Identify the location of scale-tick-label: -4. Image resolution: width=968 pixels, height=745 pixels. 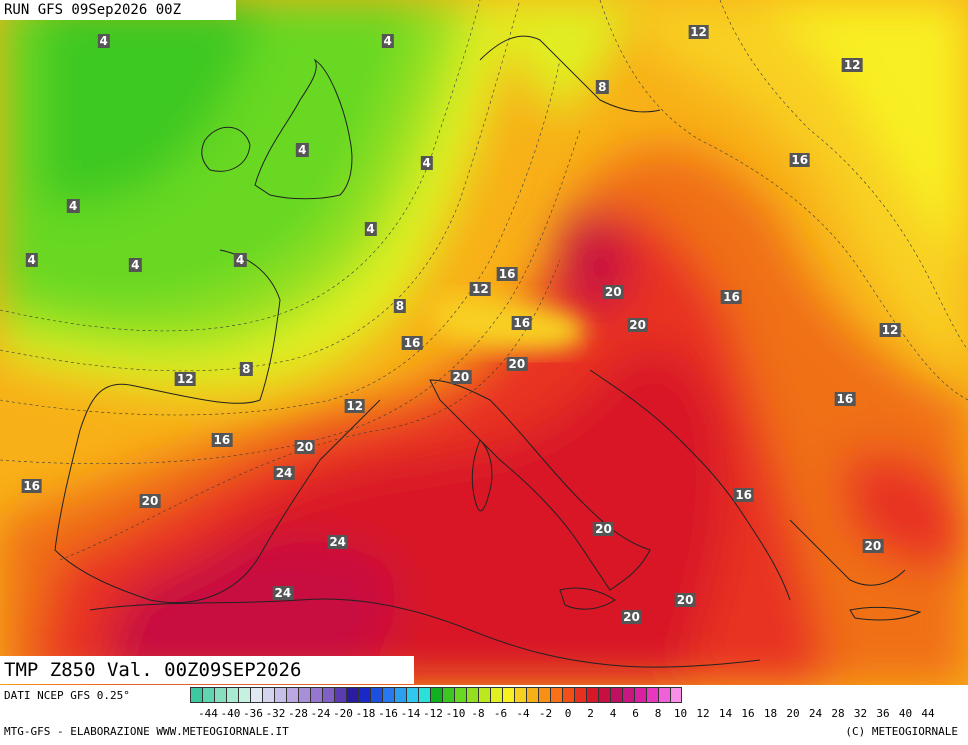
(523, 713).